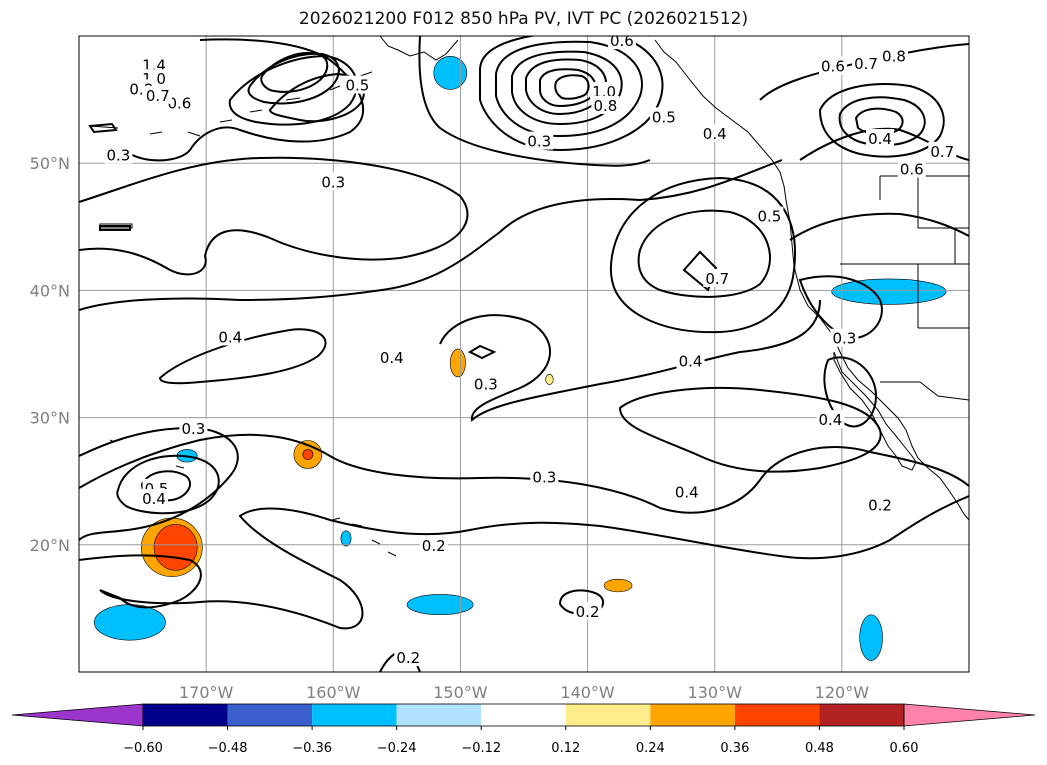  What do you see at coordinates (143, 748) in the screenshot?
I see `colorbar-tick-label: −0.60` at bounding box center [143, 748].